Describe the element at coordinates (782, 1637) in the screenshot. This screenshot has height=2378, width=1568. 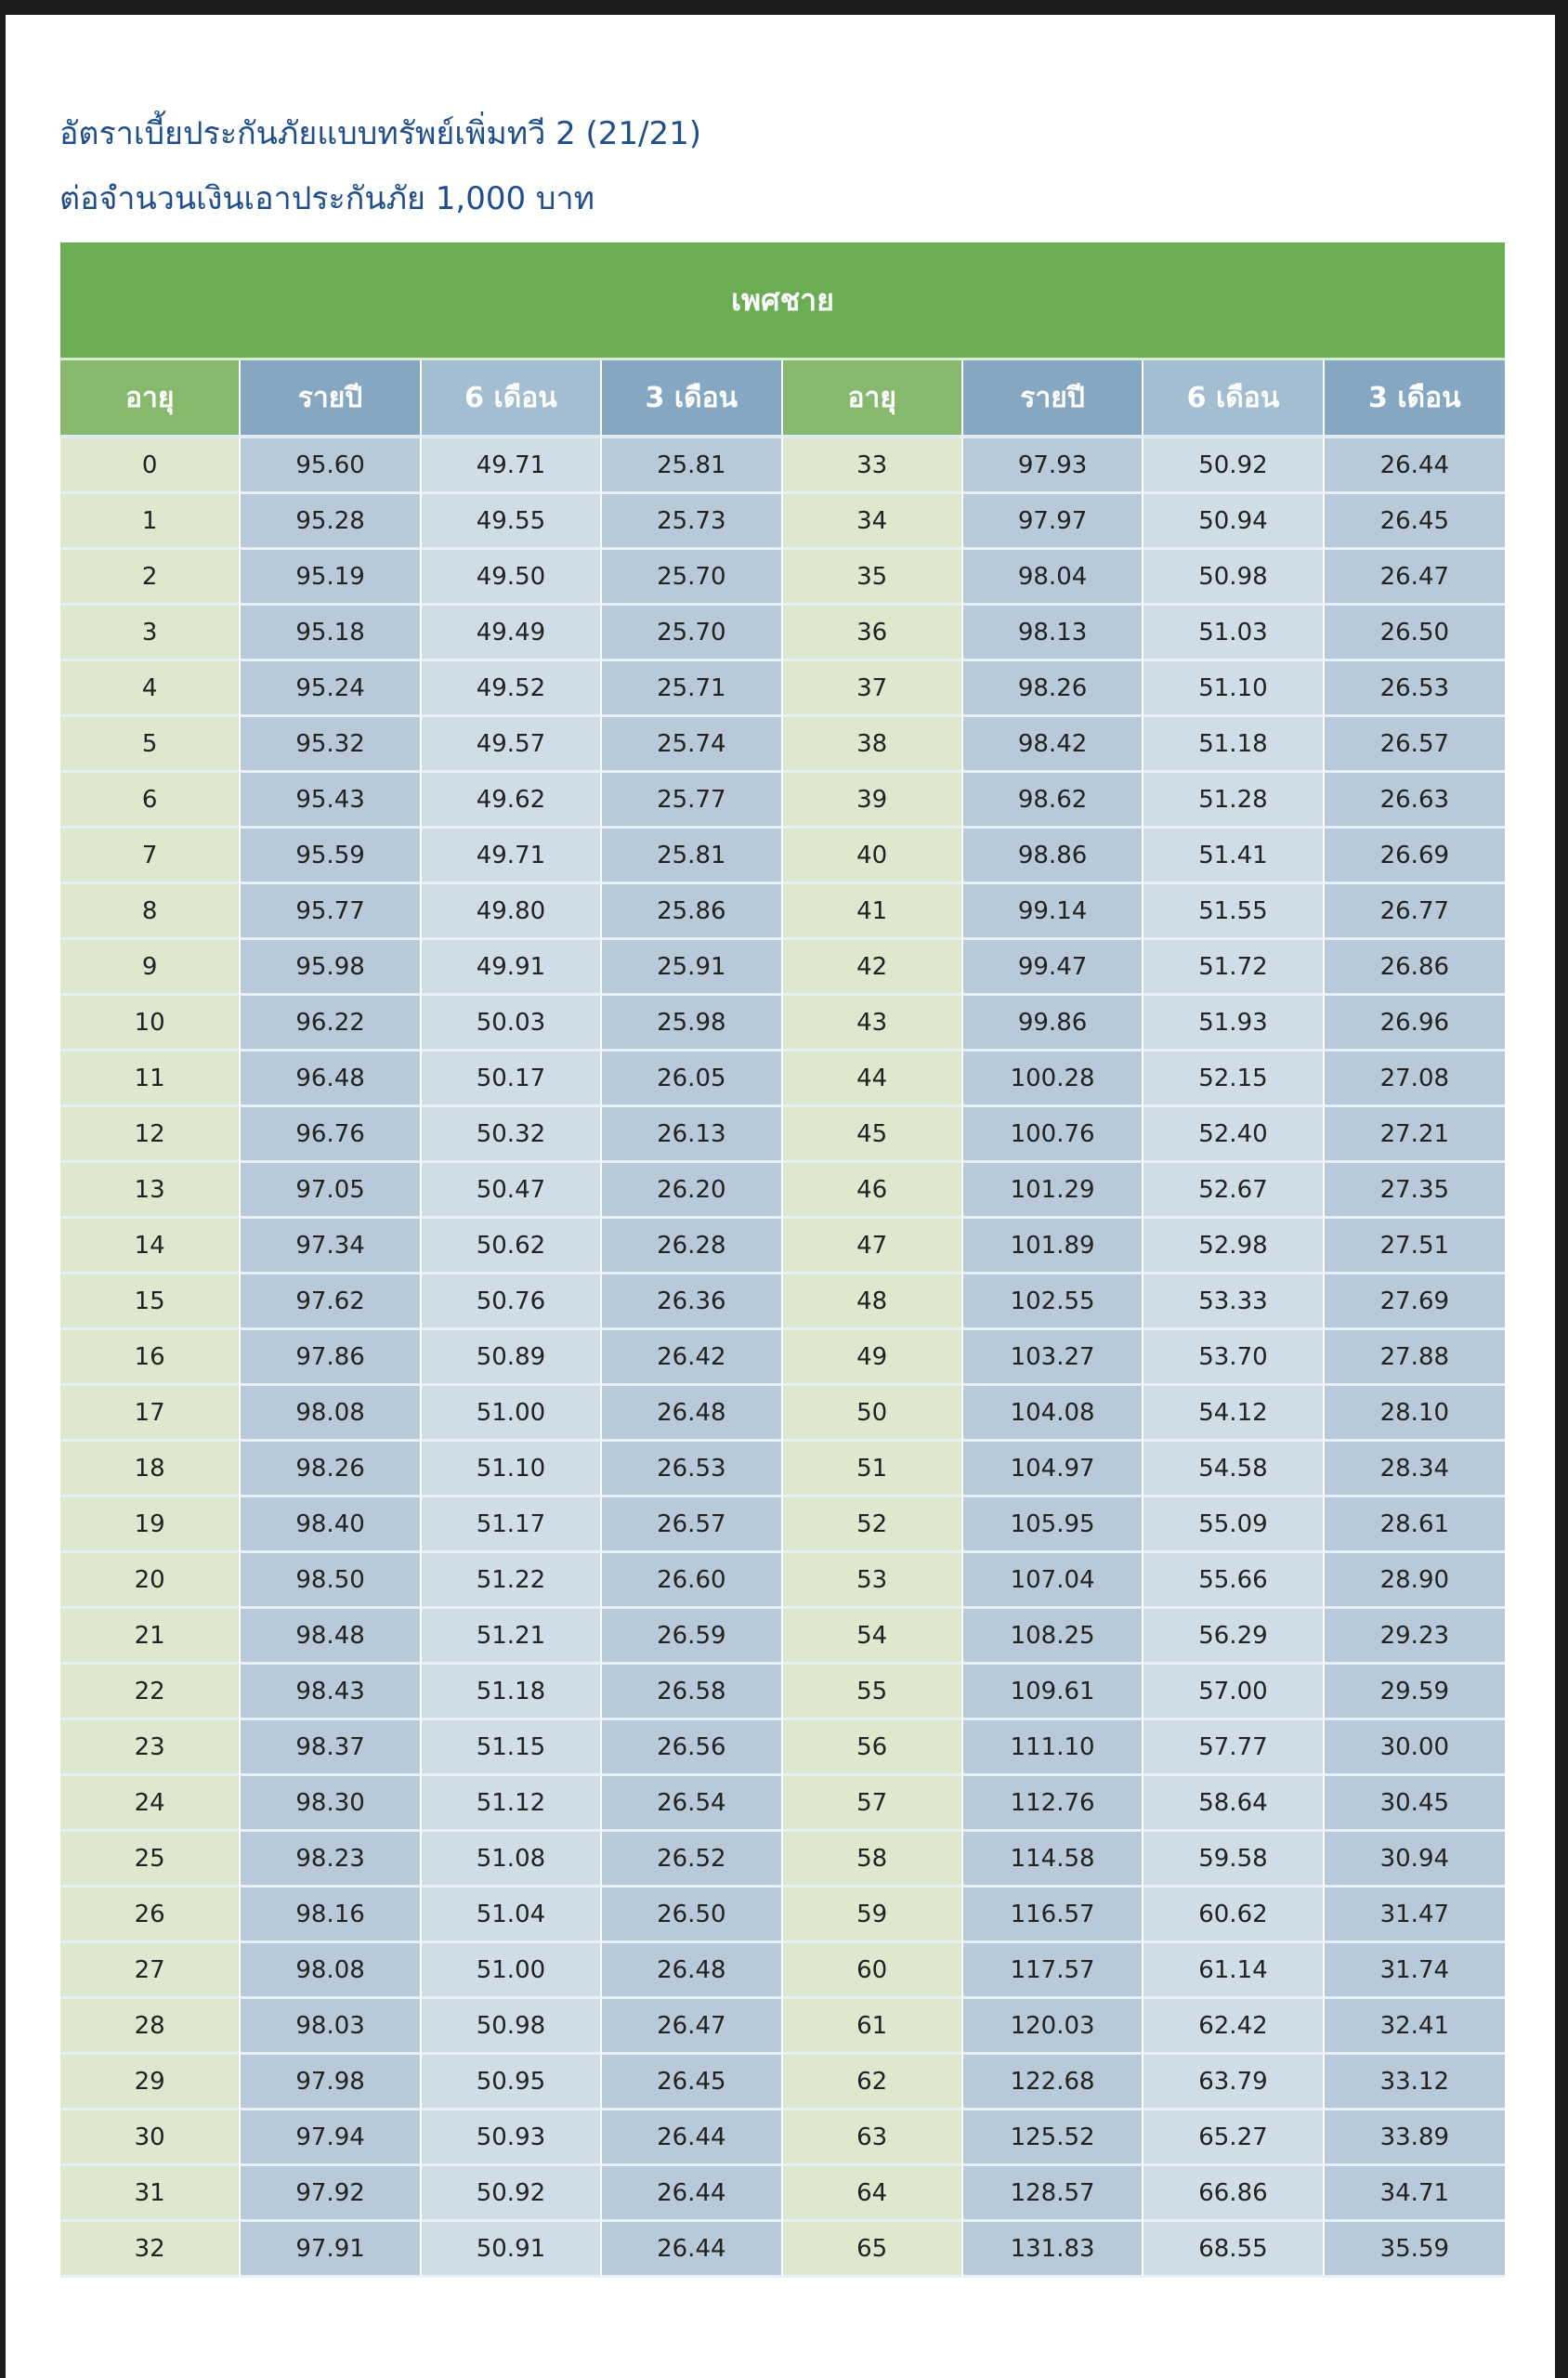
I see `table-row: 21 98.48 51.21 26.59 54 108.25 56.29 29.23` at that location.